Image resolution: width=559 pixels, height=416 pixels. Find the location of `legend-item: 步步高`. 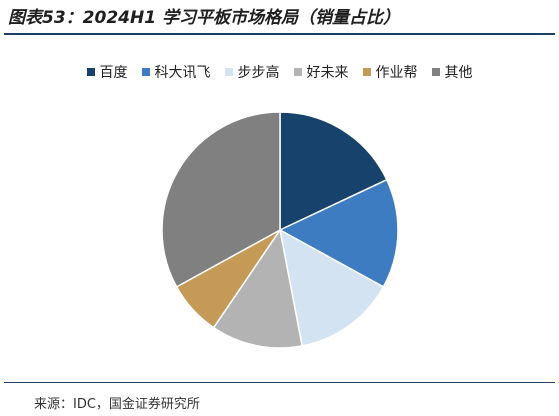

legend-item: 步步高 is located at coordinates (252, 72).